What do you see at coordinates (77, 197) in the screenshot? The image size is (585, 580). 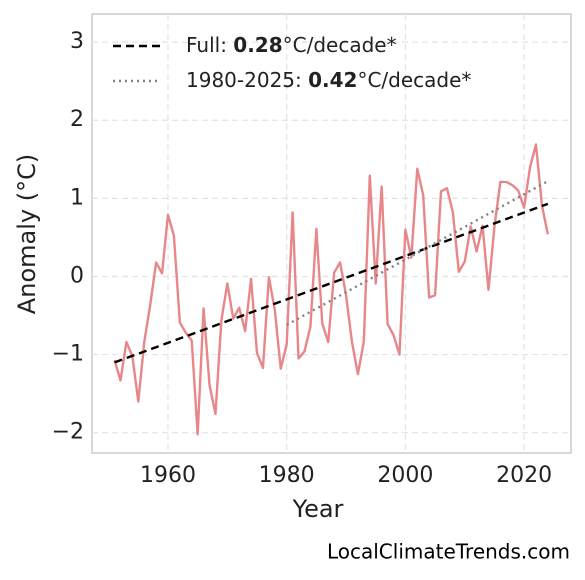 I see `y-tick-label: 1` at bounding box center [77, 197].